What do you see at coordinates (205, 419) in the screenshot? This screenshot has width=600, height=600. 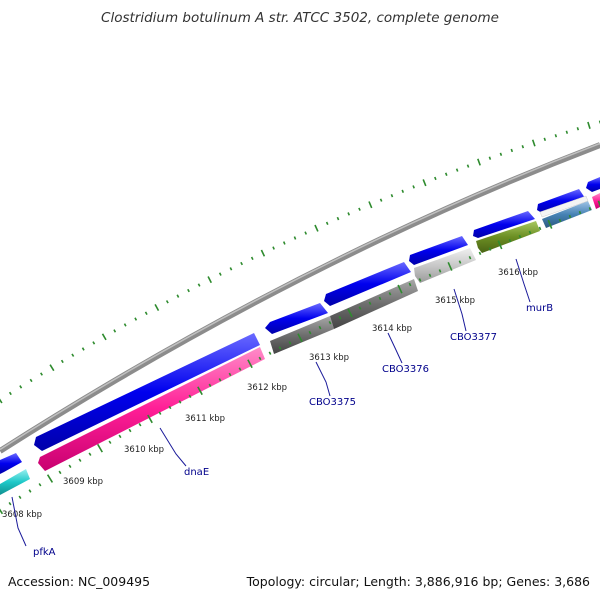 I see `kbp-label: 3611 kbp` at bounding box center [205, 419].